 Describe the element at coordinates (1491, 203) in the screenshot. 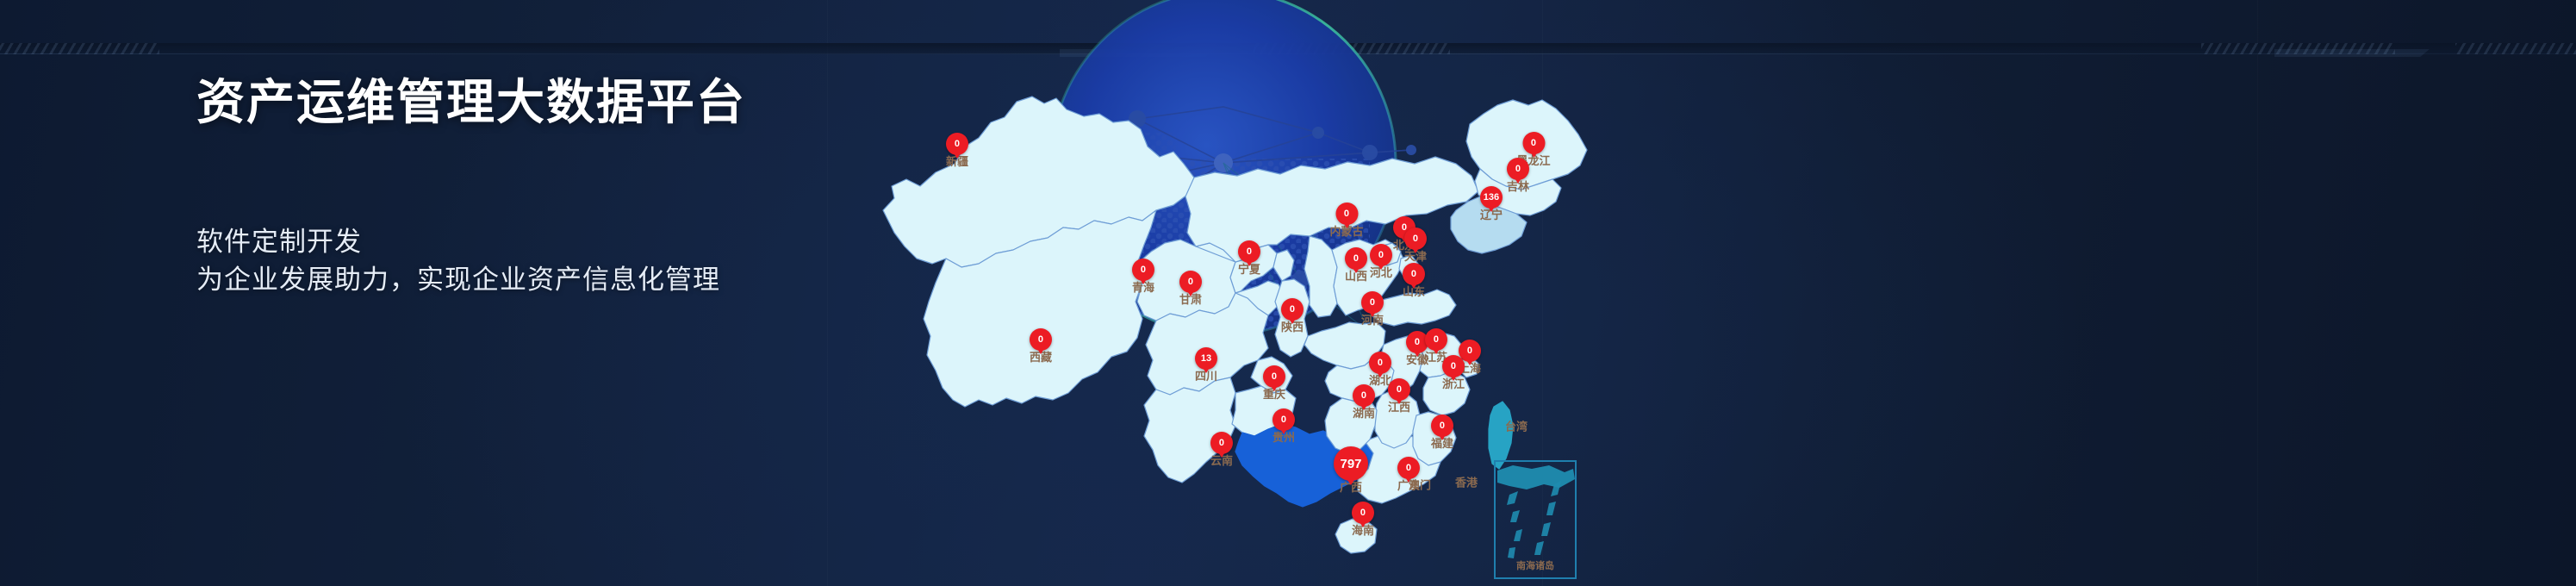

I see `map-marker: 136 辽宁` at that location.